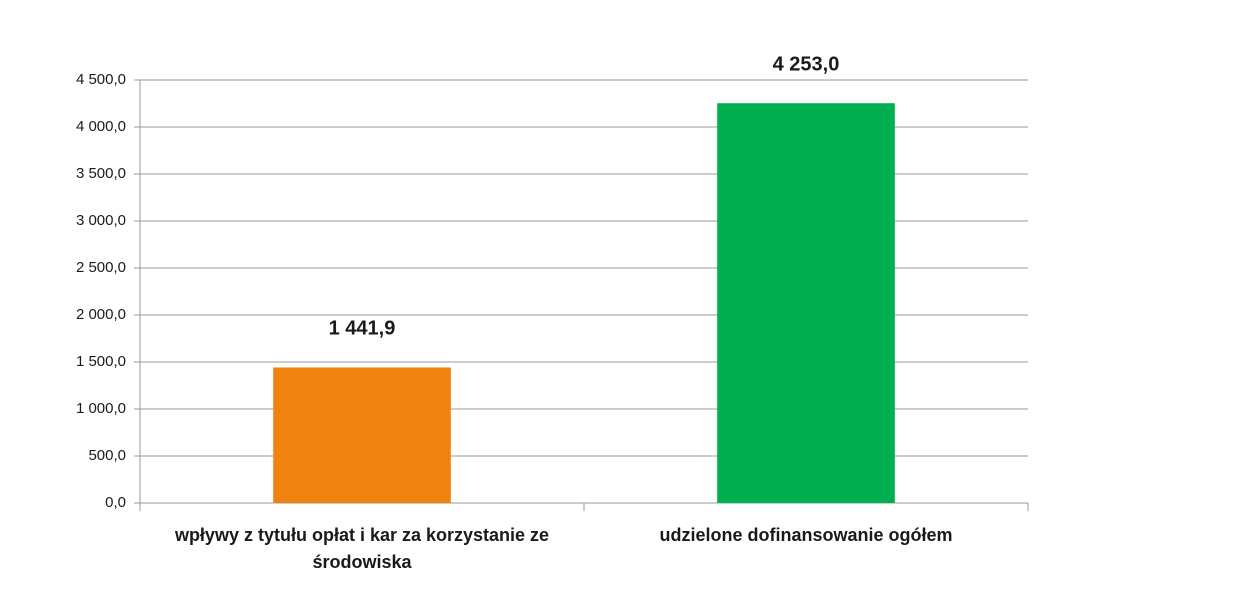 The height and width of the screenshot is (592, 1253). What do you see at coordinates (101, 314) in the screenshot?
I see `y-tick-label: 2 000,0` at bounding box center [101, 314].